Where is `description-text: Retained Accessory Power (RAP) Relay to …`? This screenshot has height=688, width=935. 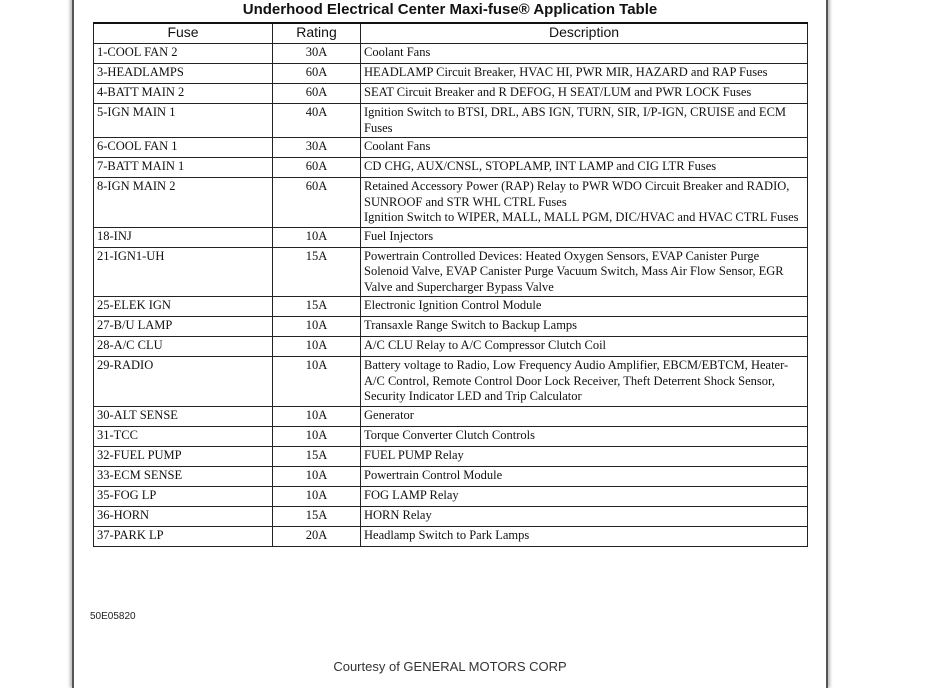 description-text: Retained Accessory Power (RAP) Relay to … is located at coordinates (577, 194).